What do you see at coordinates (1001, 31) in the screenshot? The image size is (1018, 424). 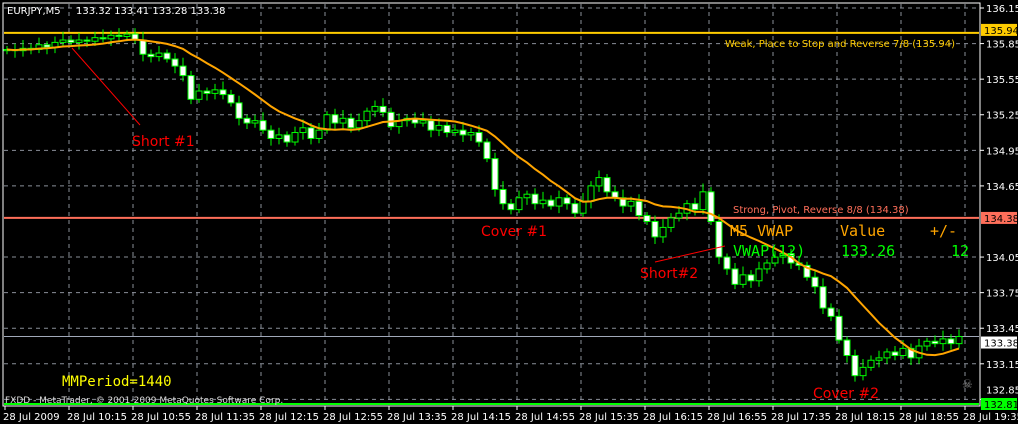 I see `price-label: 135.94` at bounding box center [1001, 31].